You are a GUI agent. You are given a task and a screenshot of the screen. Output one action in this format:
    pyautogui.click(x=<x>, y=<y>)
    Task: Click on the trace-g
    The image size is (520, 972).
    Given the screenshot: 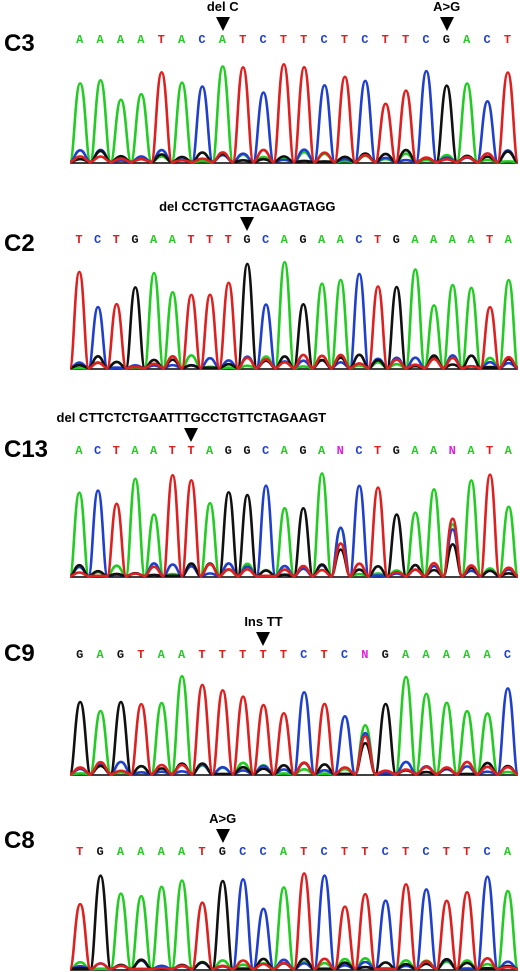 What is the action you would take?
    pyautogui.click(x=294, y=316)
    